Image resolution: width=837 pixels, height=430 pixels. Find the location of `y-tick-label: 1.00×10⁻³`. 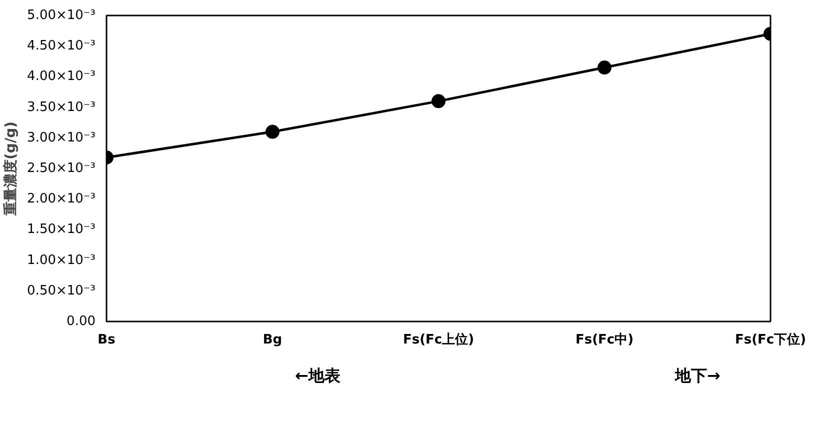

y-tick-label: 1.00×10⁻³ is located at coordinates (61, 260).